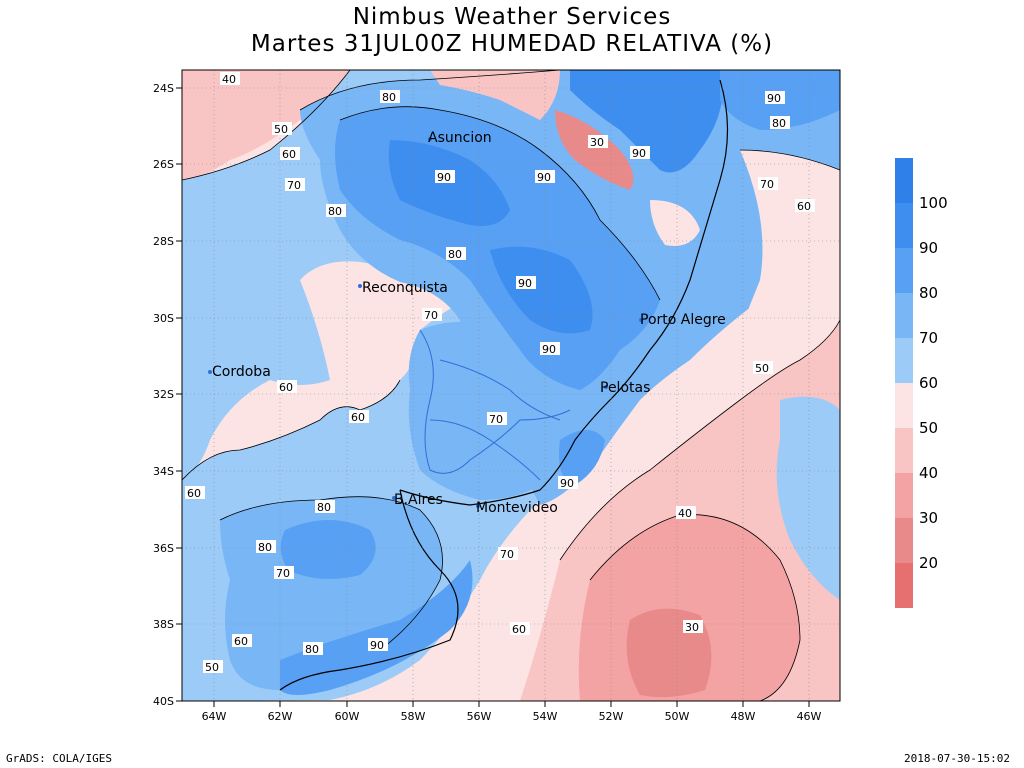 The height and width of the screenshot is (768, 1024). I want to click on coastline-brazil, so click(634, 285).